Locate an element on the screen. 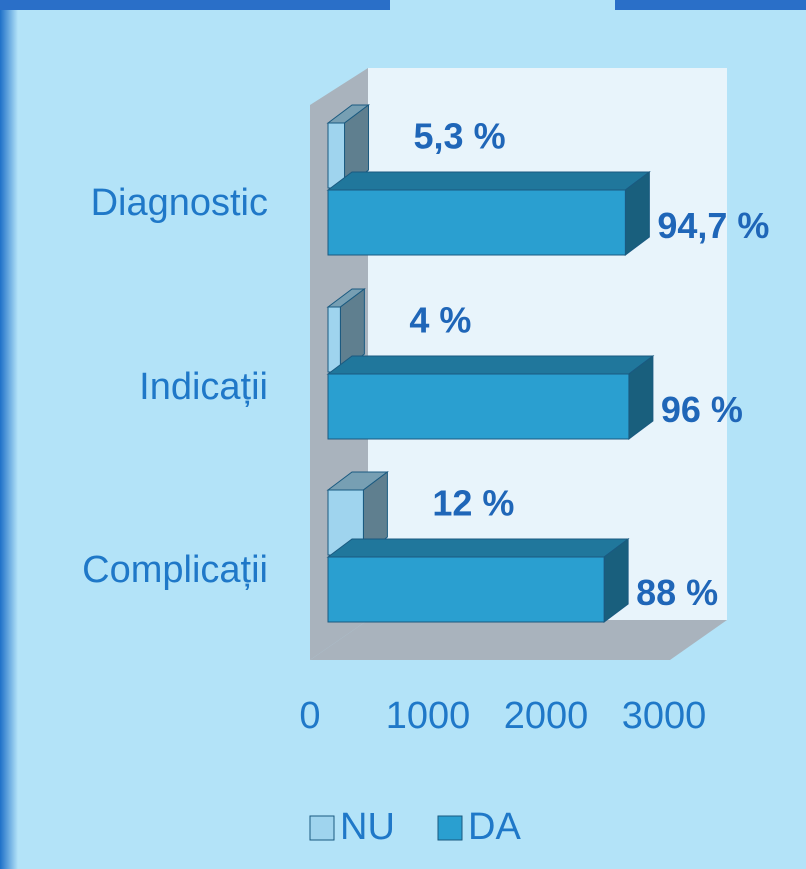 This screenshot has width=806, height=869. value-label: 4 % is located at coordinates (440, 320).